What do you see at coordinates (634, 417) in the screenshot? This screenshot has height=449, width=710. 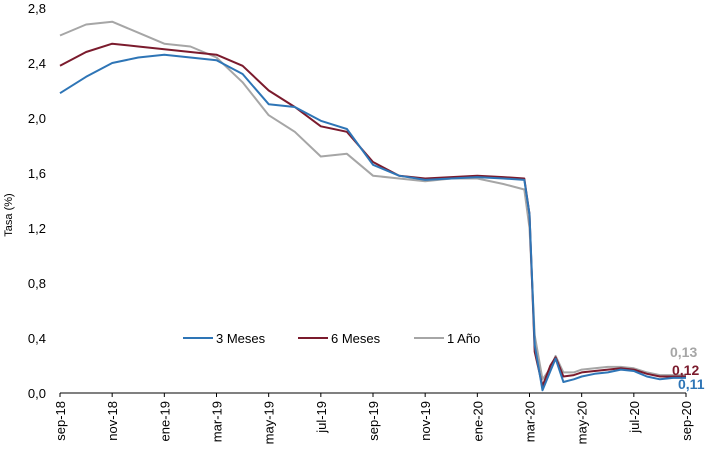 I see `x-tick-label: jul-20` at bounding box center [634, 417].